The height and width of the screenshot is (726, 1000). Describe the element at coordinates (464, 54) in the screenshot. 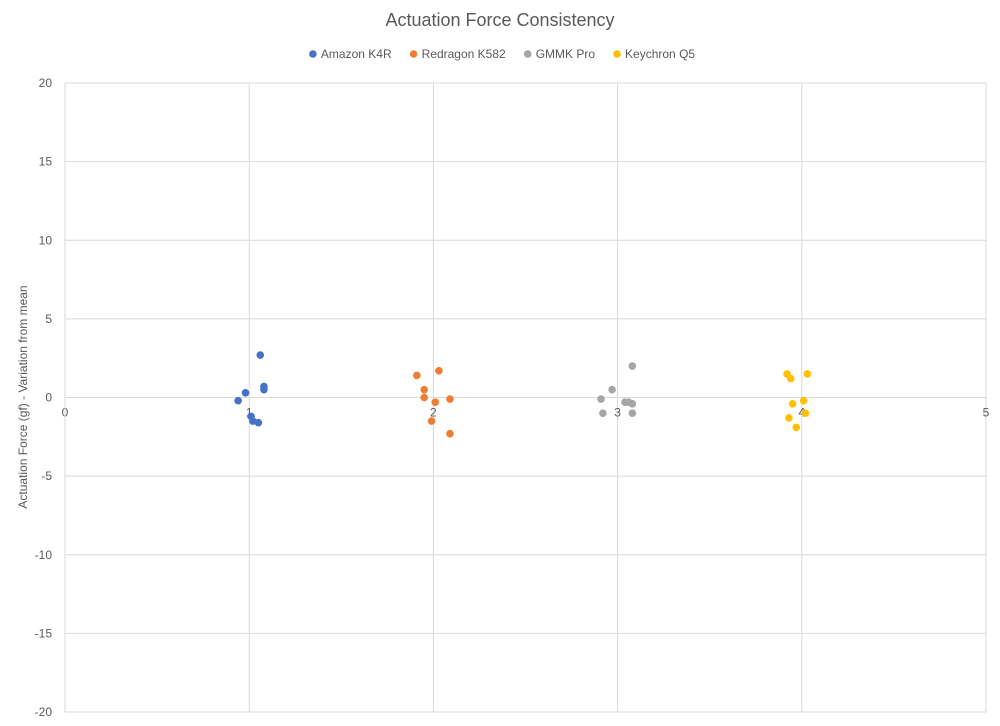

I see `legend-label: Redragon K582` at that location.